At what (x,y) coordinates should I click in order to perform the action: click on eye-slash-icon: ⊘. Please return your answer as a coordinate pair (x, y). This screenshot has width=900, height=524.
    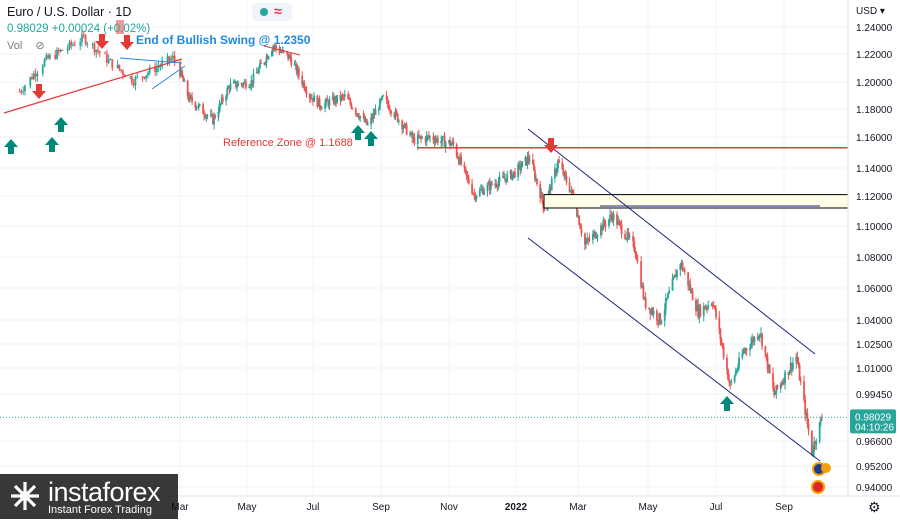
    Looking at the image, I should click on (40, 46).